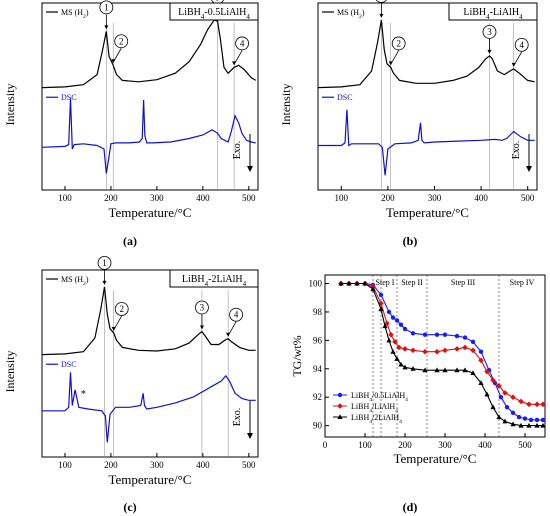 The height and width of the screenshot is (516, 550). I want to click on asterisk-mark: *, so click(83, 394).